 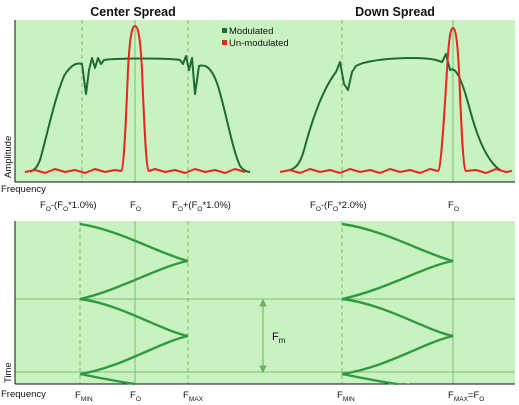 I want to click on label-fmax-center: FMAX, so click(x=193, y=396).